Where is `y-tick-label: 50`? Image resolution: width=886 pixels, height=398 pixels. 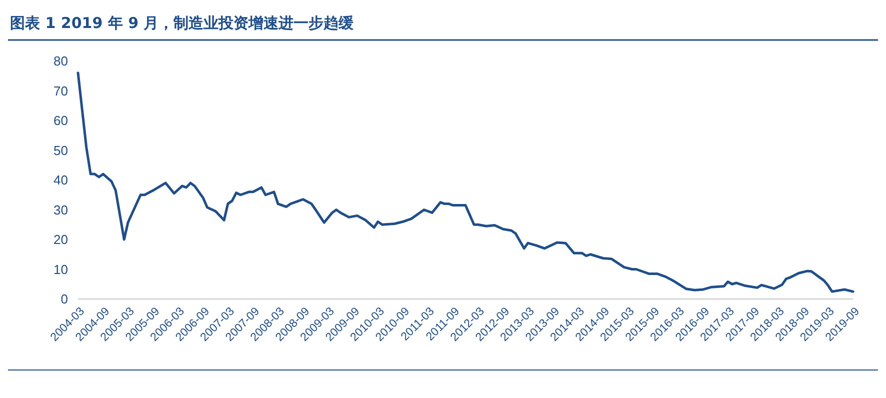
y-tick-label: 50 is located at coordinates (61, 150).